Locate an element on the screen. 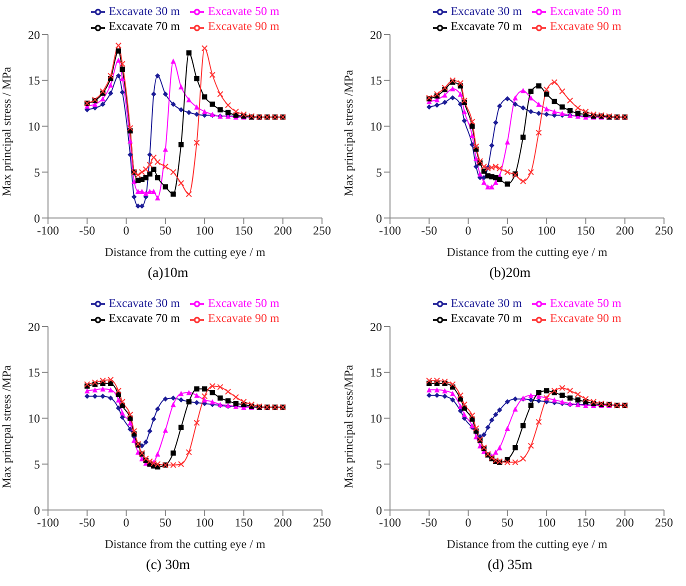  y-axis-title: Max principal stress / MPa is located at coordinates (7, 131).